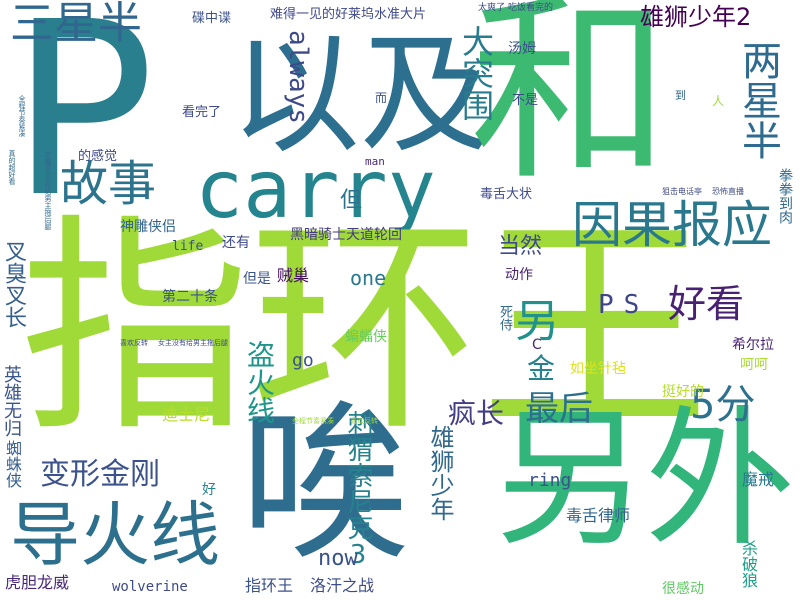 Image resolution: width=800 pixels, height=600 pixels. What do you see at coordinates (366, 337) in the screenshot?
I see `word-bianfuxia: 蝙蝠侠` at bounding box center [366, 337].